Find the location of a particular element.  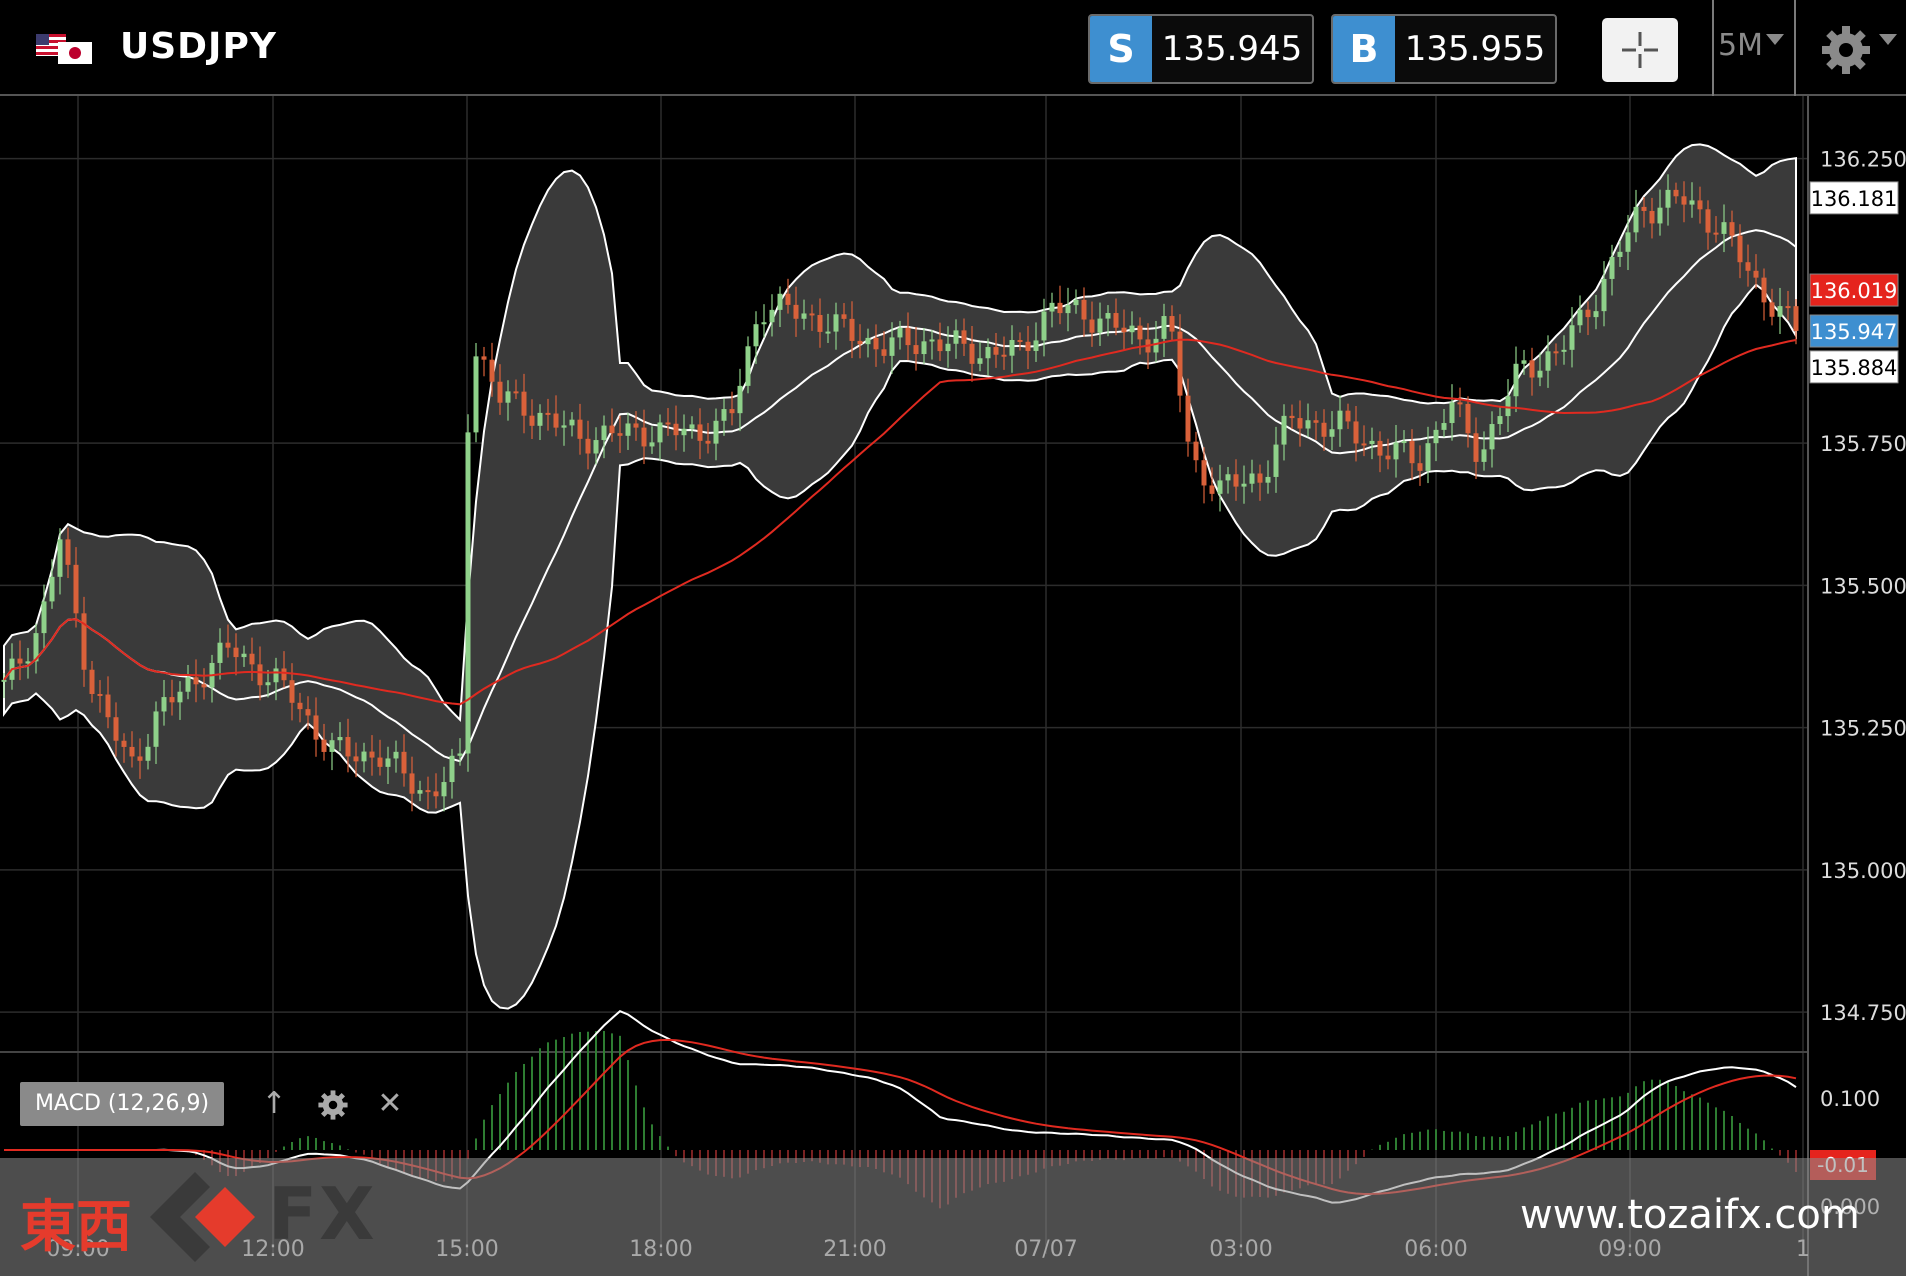

y-tick-label: 135.500 is located at coordinates (1863, 586).